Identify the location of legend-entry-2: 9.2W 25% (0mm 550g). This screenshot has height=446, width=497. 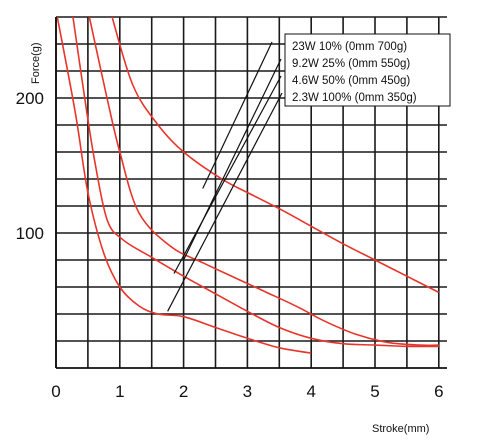
(351, 64).